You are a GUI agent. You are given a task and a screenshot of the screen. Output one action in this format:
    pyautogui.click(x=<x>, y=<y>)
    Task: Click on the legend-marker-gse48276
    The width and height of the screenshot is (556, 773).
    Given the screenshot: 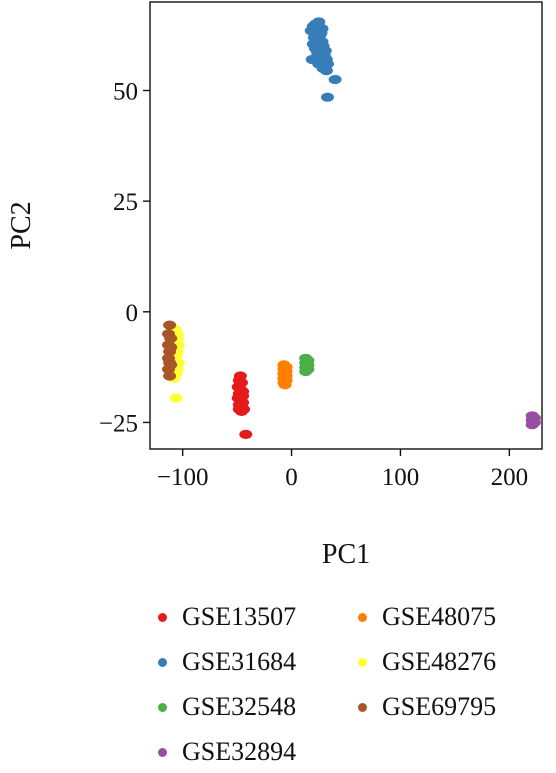 What is the action you would take?
    pyautogui.click(x=362, y=662)
    